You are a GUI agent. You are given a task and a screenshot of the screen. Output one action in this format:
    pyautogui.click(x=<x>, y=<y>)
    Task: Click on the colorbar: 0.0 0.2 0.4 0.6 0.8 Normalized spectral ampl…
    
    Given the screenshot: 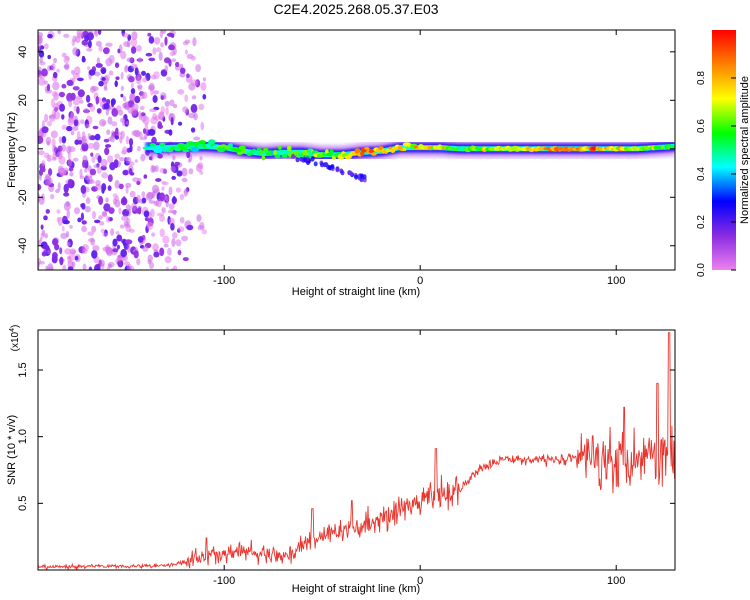 What is the action you would take?
    pyautogui.click(x=723, y=153)
    